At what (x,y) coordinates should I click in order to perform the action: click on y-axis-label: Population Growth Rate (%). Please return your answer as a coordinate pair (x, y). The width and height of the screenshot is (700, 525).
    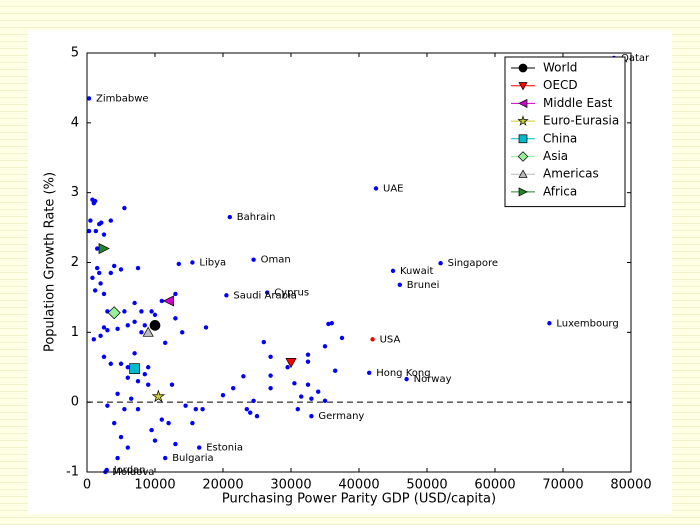
    Looking at the image, I should click on (50, 262).